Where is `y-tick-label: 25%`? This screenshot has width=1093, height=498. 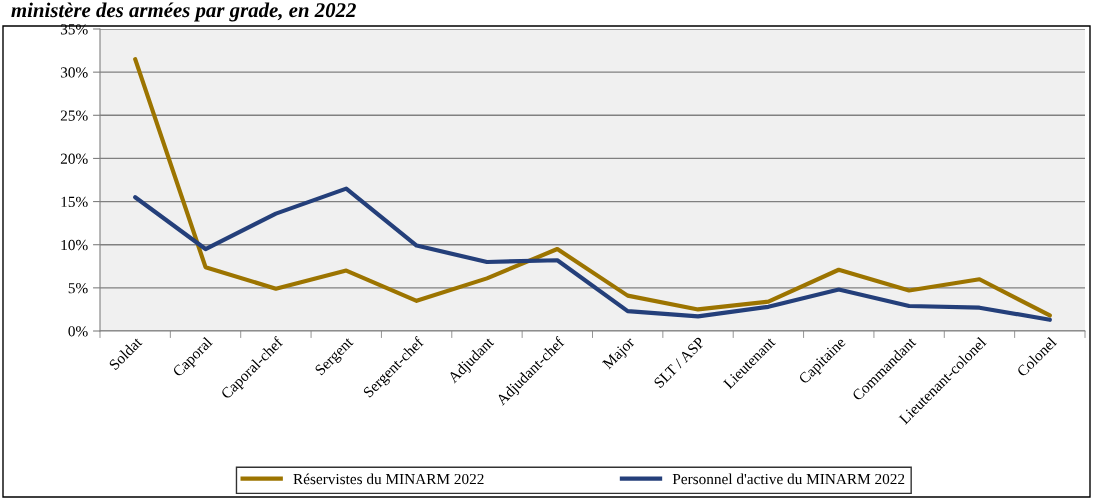 y-tick-label: 25% is located at coordinates (74, 115).